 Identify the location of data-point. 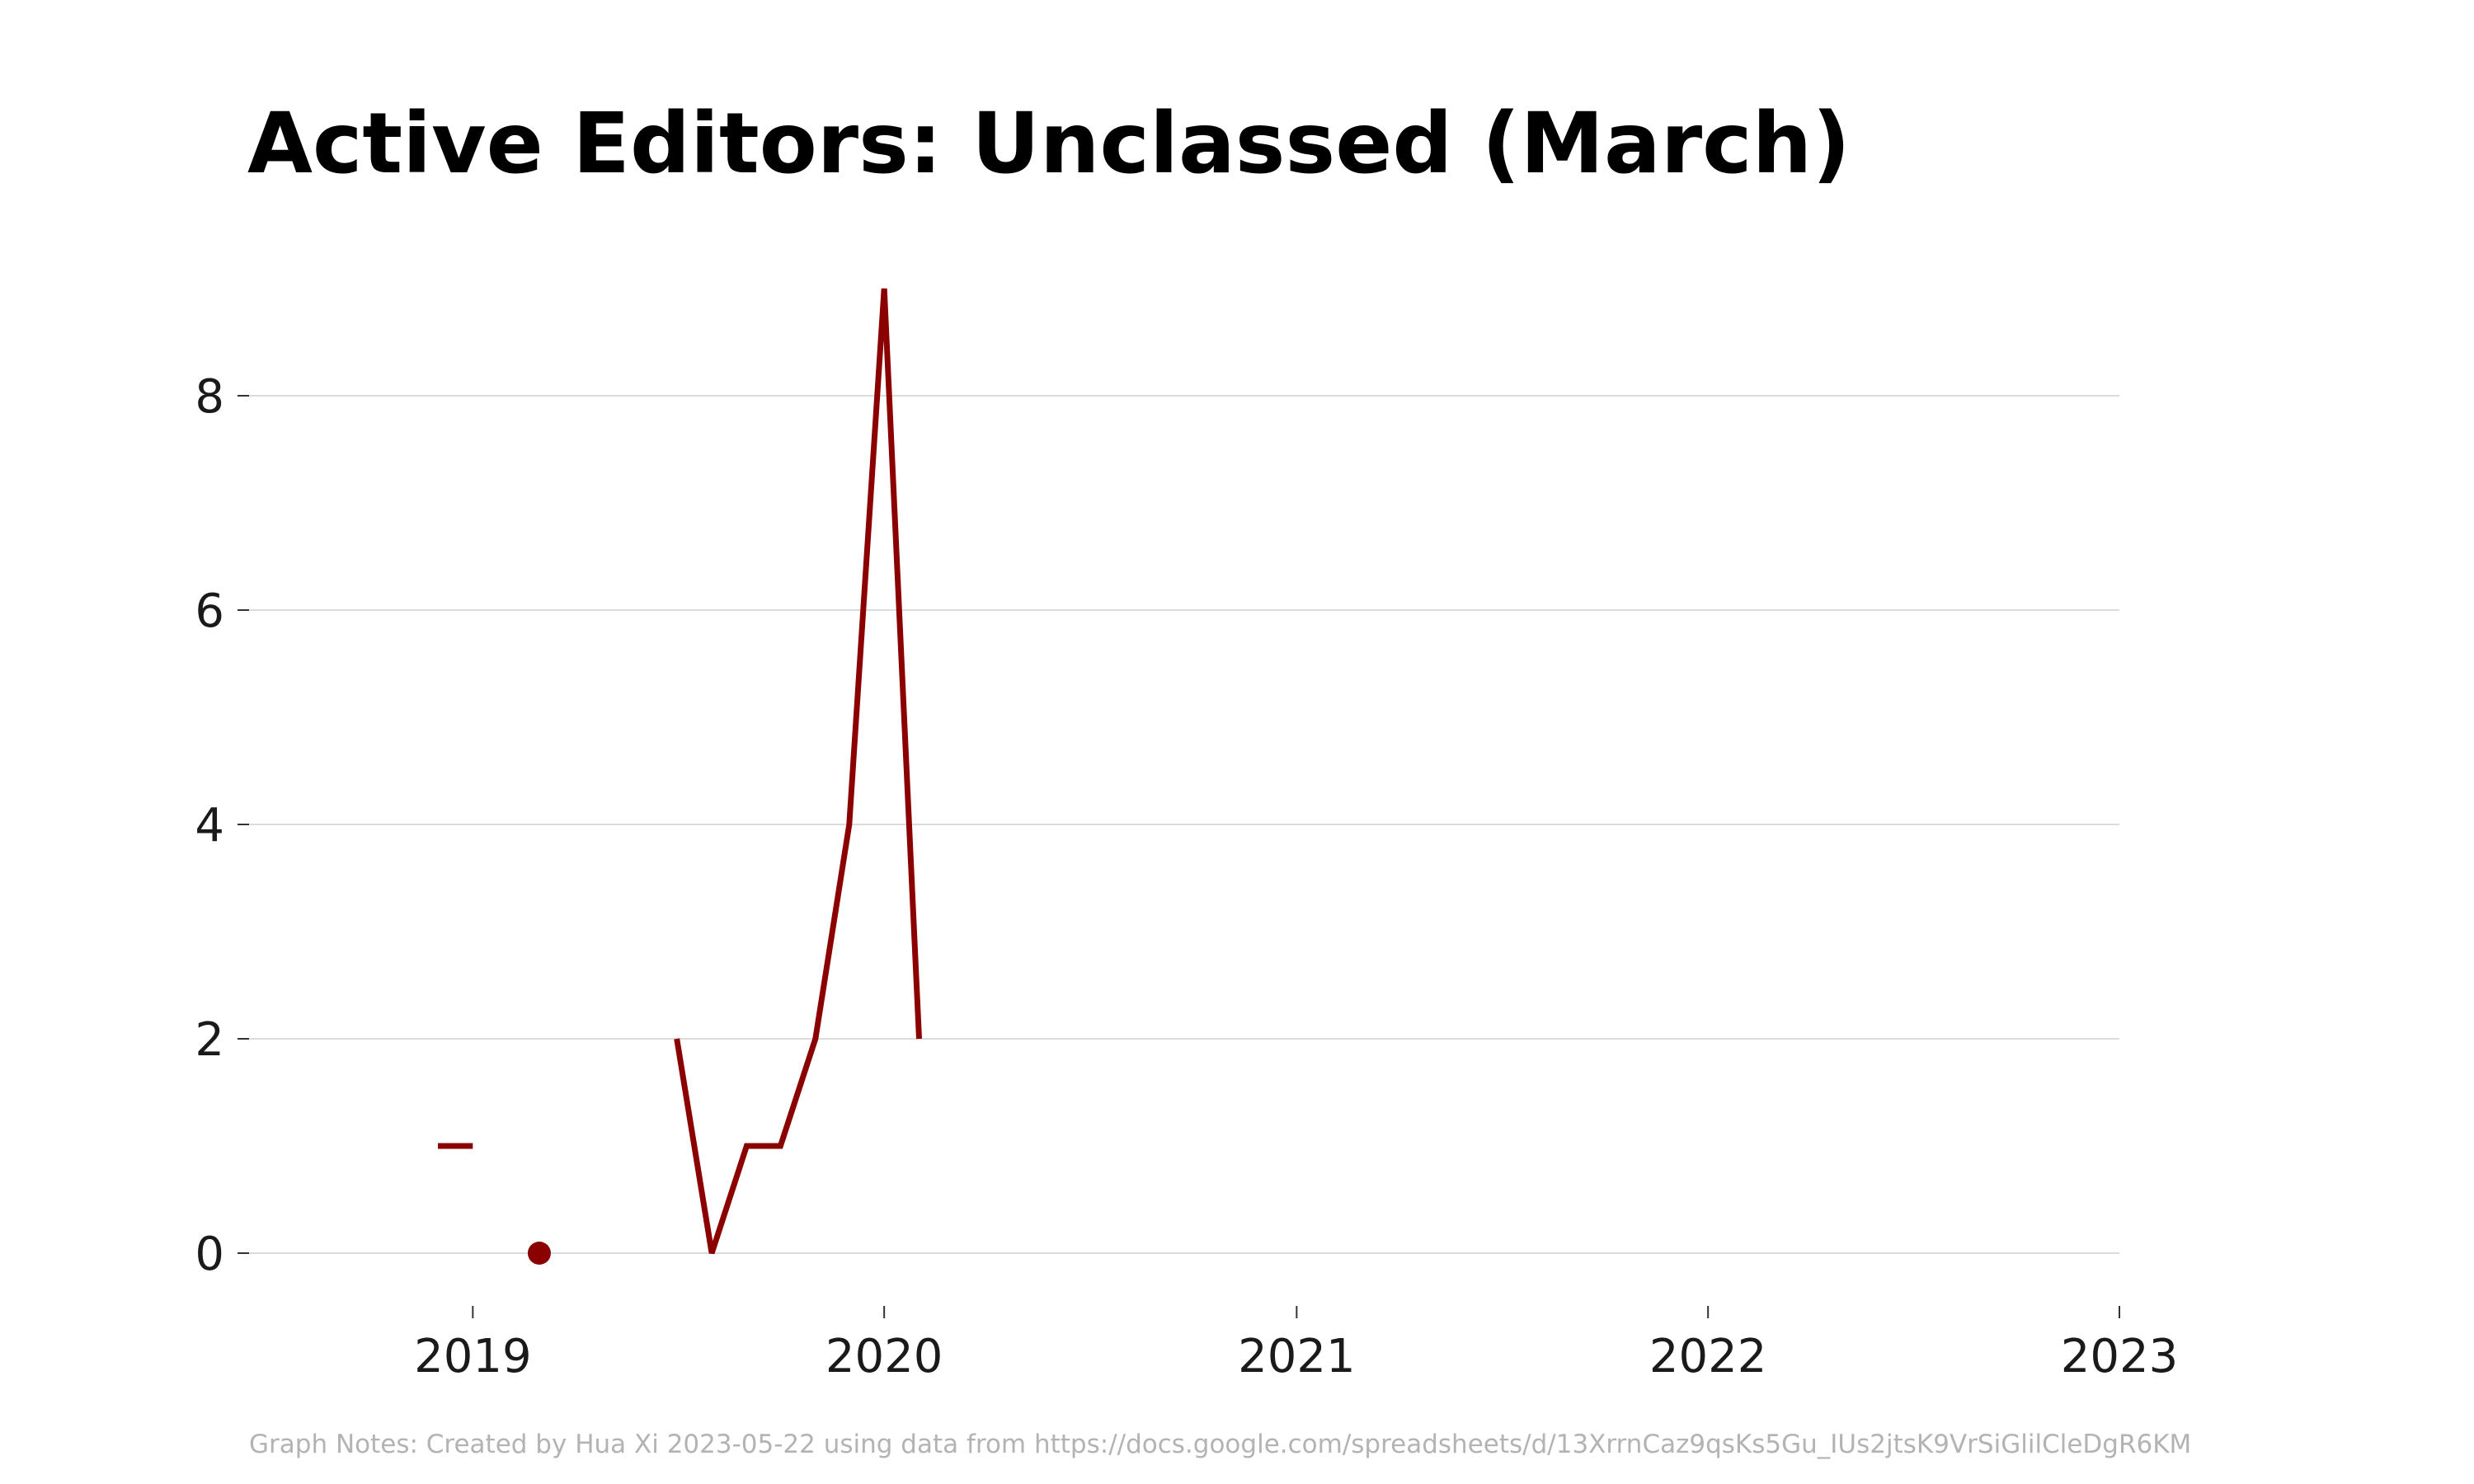
(539, 1253).